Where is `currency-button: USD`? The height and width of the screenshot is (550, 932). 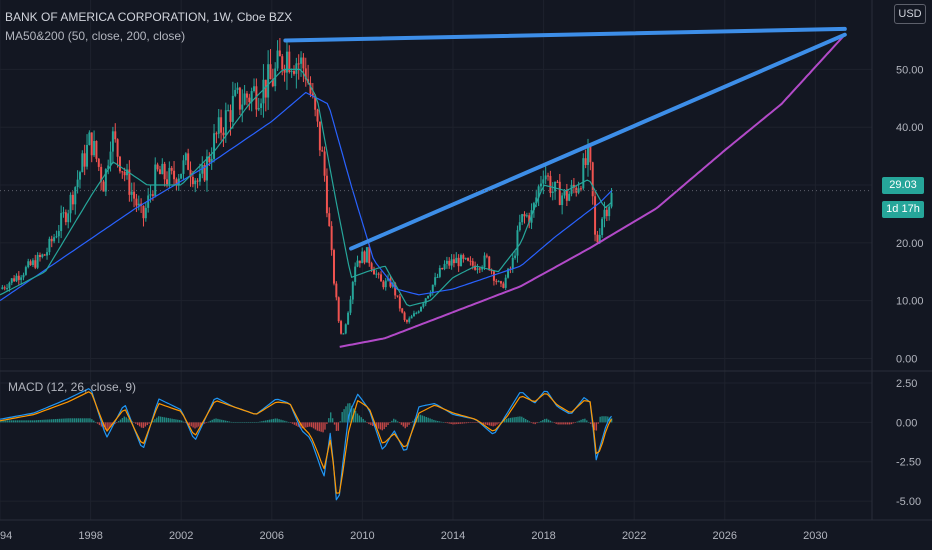
currency-button: USD is located at coordinates (910, 14).